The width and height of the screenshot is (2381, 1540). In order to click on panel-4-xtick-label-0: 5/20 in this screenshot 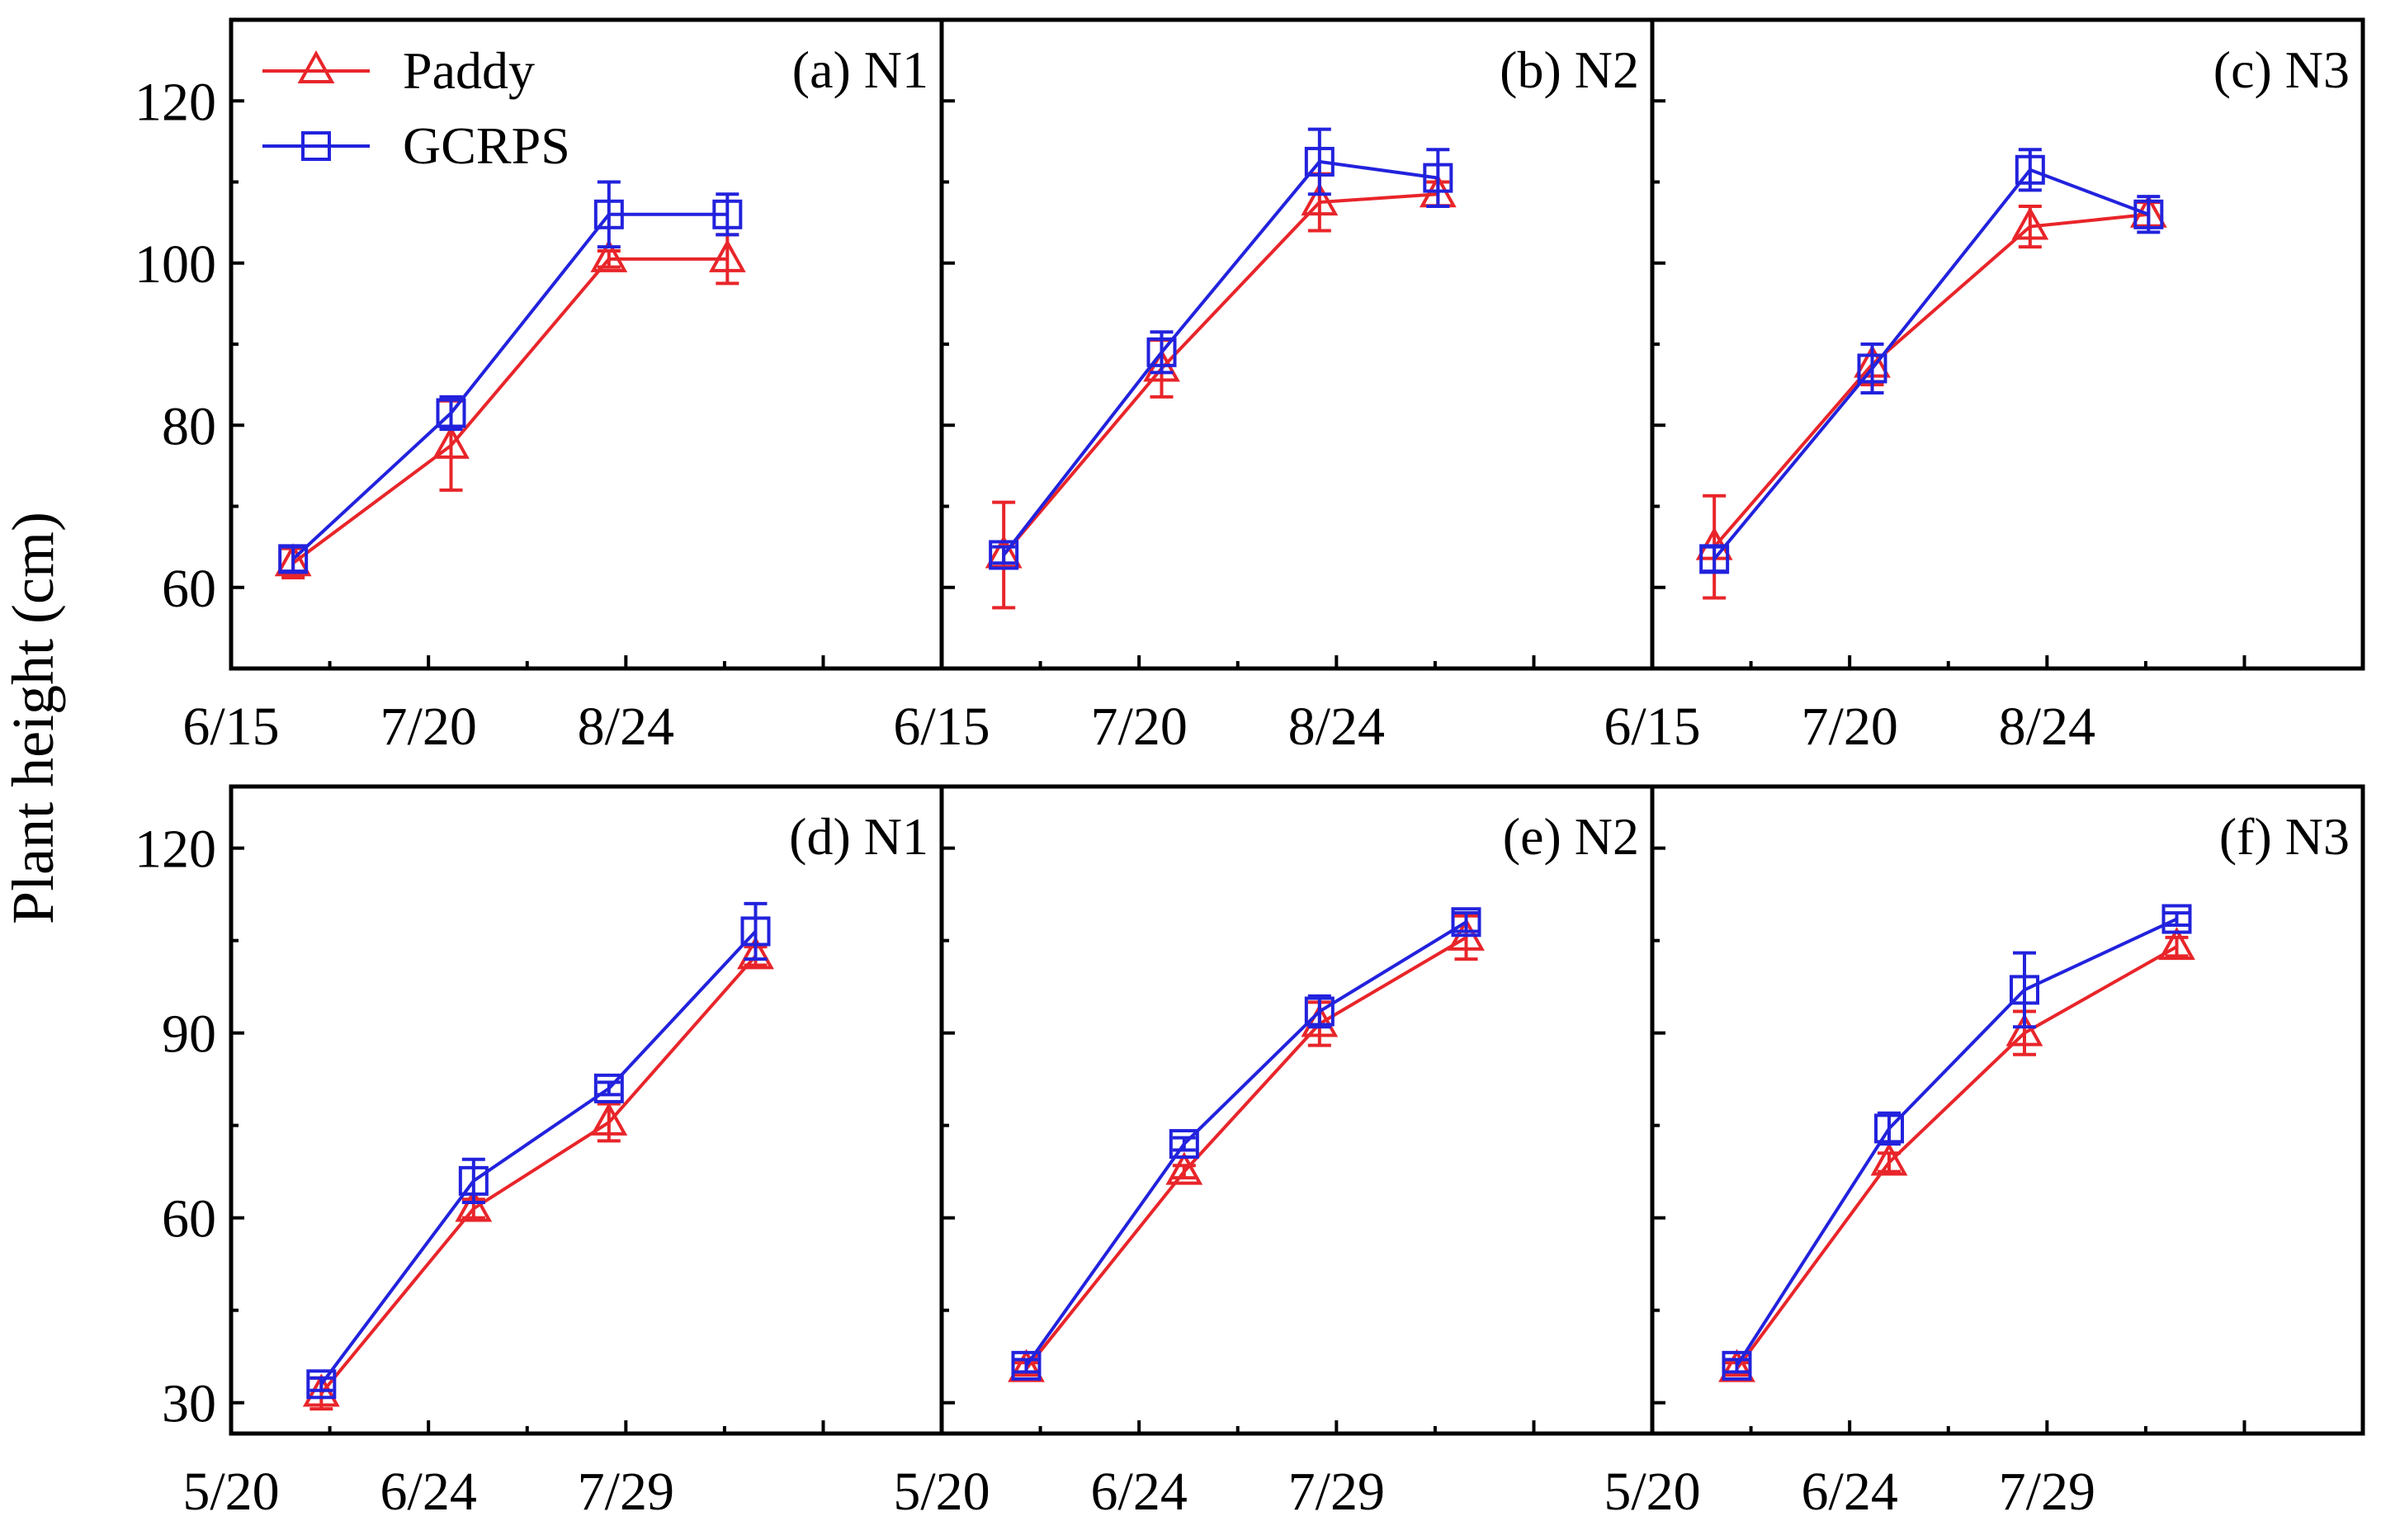, I will do `click(230, 1492)`.